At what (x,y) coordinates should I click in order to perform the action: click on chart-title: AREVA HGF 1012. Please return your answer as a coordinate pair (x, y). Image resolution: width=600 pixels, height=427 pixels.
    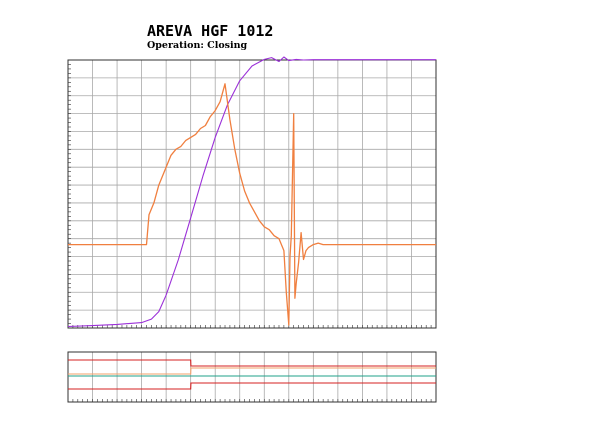
    Looking at the image, I should click on (210, 31).